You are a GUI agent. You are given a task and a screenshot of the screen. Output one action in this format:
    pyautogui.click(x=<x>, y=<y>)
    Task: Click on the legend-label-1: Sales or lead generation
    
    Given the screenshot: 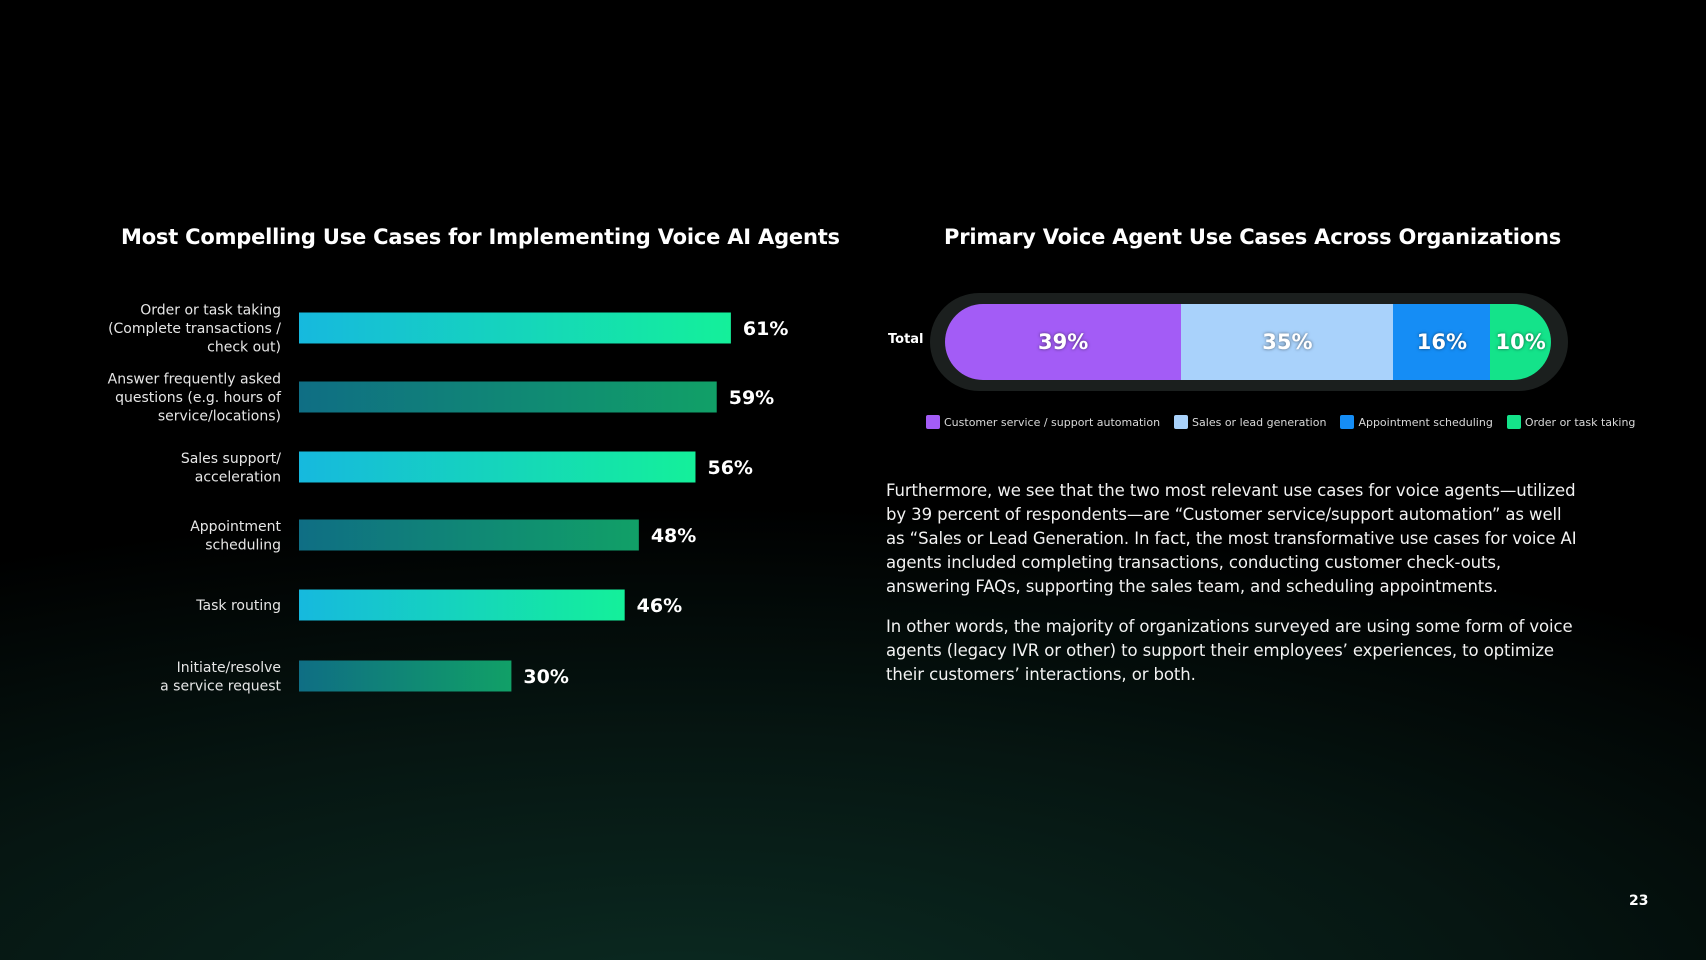 What is the action you would take?
    pyautogui.click(x=1259, y=422)
    